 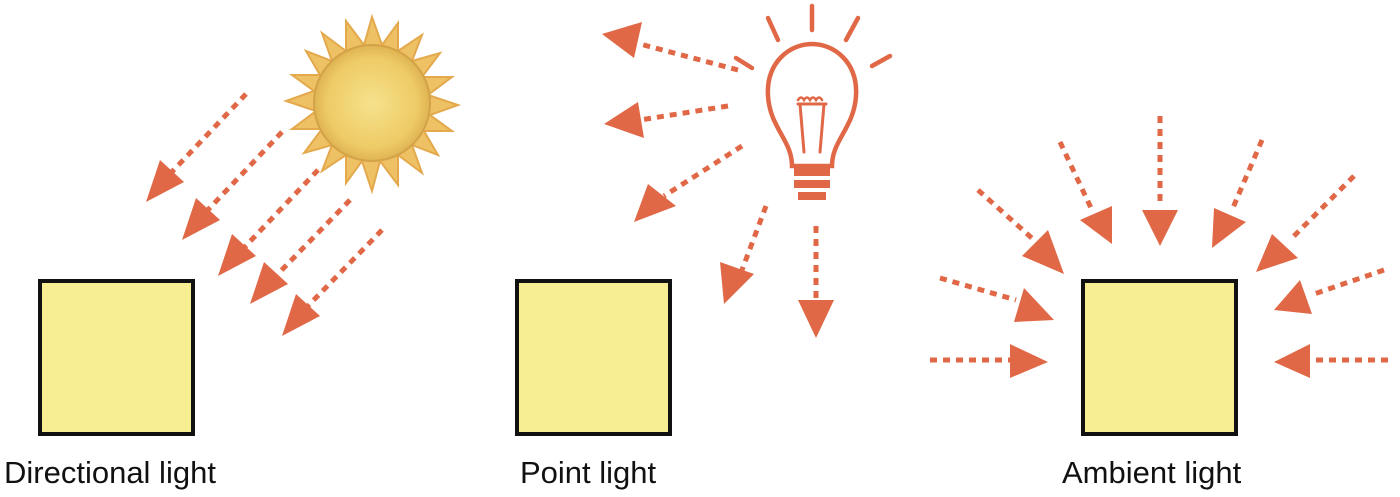 I want to click on directional-arrowheads, so click(x=233, y=248).